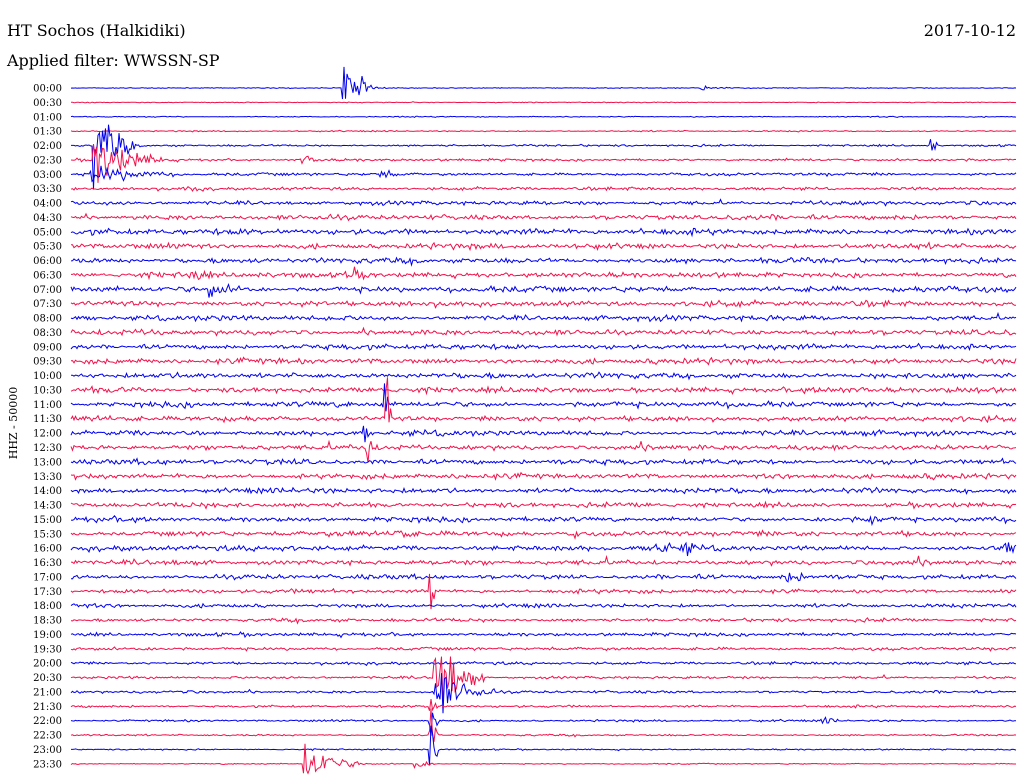  What do you see at coordinates (47, 347) in the screenshot?
I see `row-time-label: 09:00` at bounding box center [47, 347].